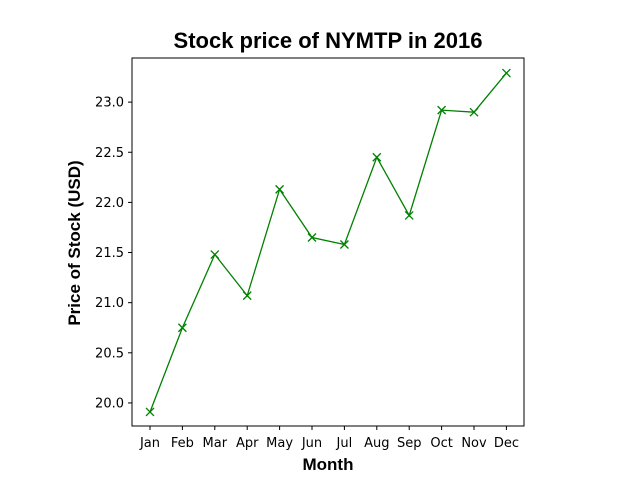 This screenshot has width=640, height=480. I want to click on chart-title: Stock price of NYMTP in 2016, so click(328, 40).